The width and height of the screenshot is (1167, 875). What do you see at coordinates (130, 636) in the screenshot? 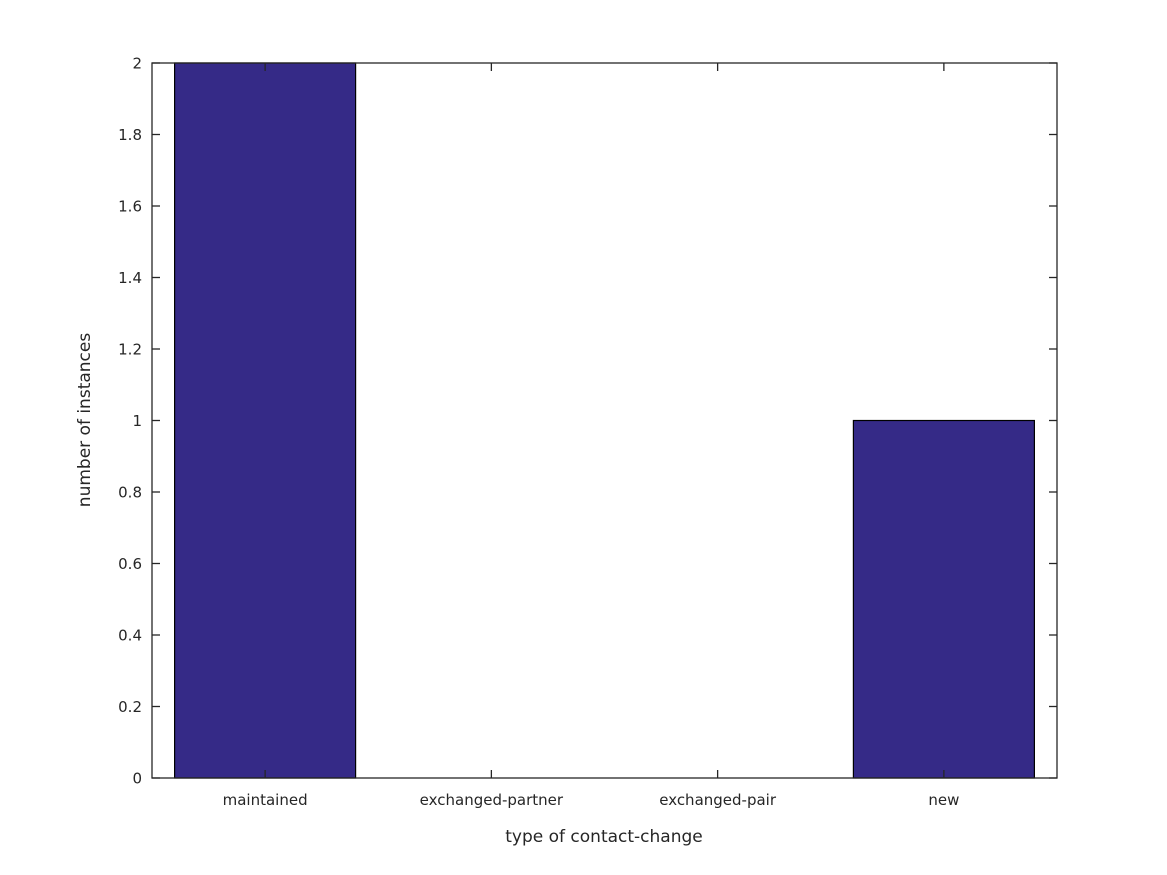
I see `y-tick-label: 0.4` at bounding box center [130, 636].